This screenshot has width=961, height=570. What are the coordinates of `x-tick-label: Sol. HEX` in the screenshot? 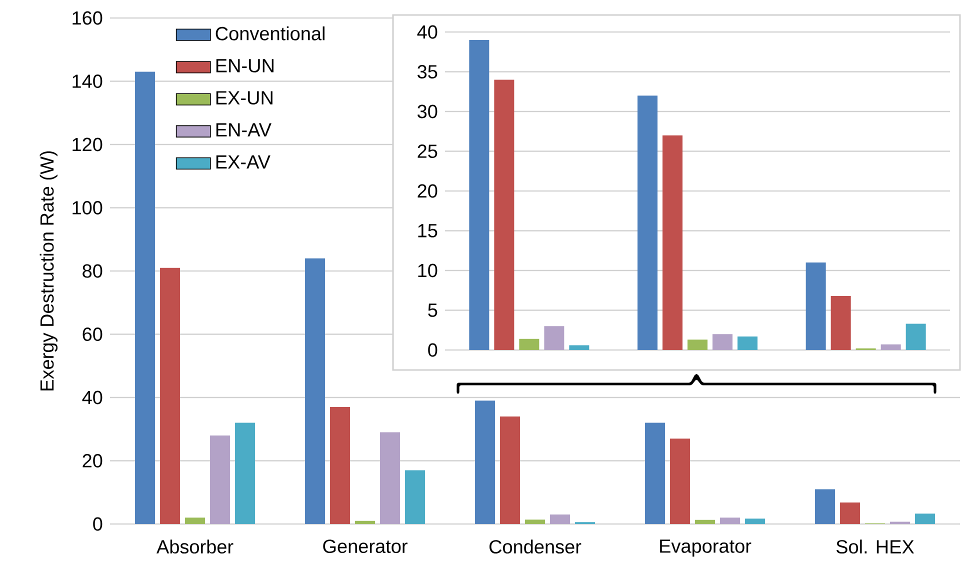 It's located at (875, 547).